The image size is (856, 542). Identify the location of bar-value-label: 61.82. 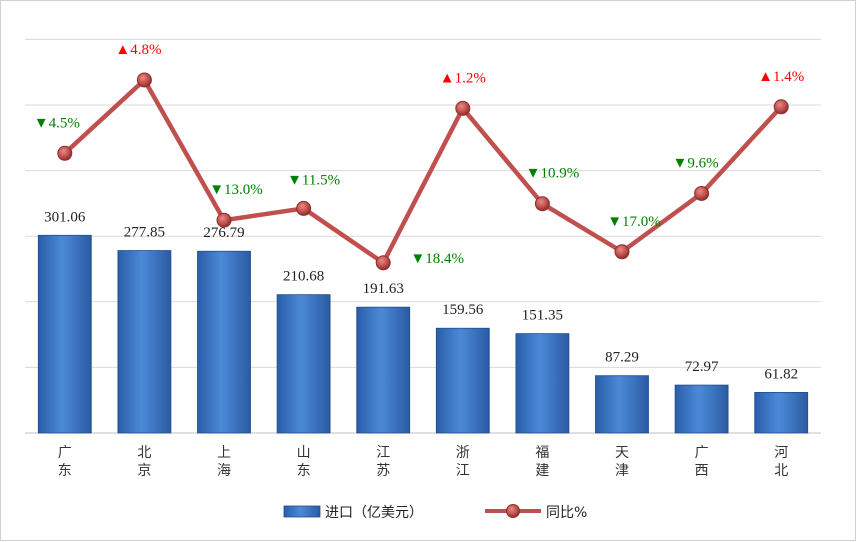
(781, 374).